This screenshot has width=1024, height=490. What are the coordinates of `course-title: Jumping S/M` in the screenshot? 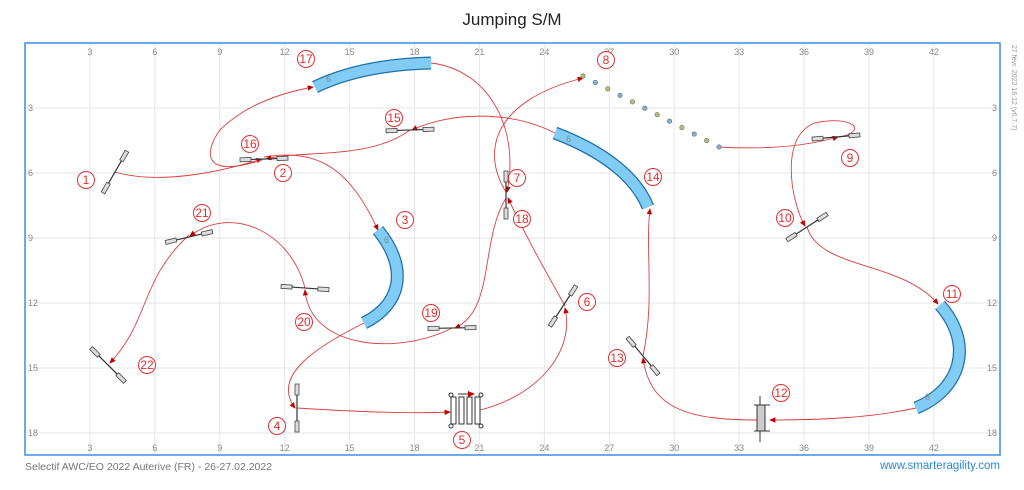 It's located at (512, 19).